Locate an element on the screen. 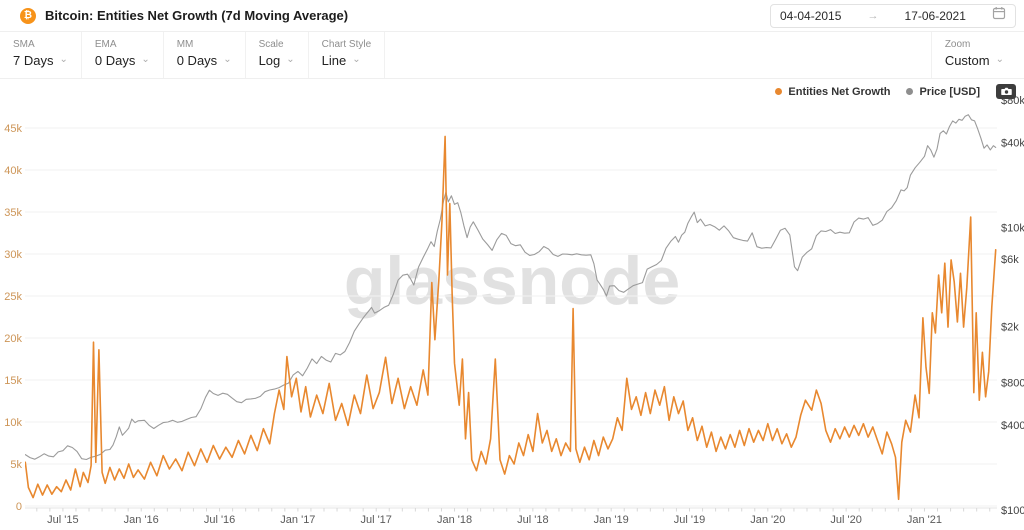 This screenshot has width=1024, height=530. svg-text: 5k is located at coordinates (16, 465).